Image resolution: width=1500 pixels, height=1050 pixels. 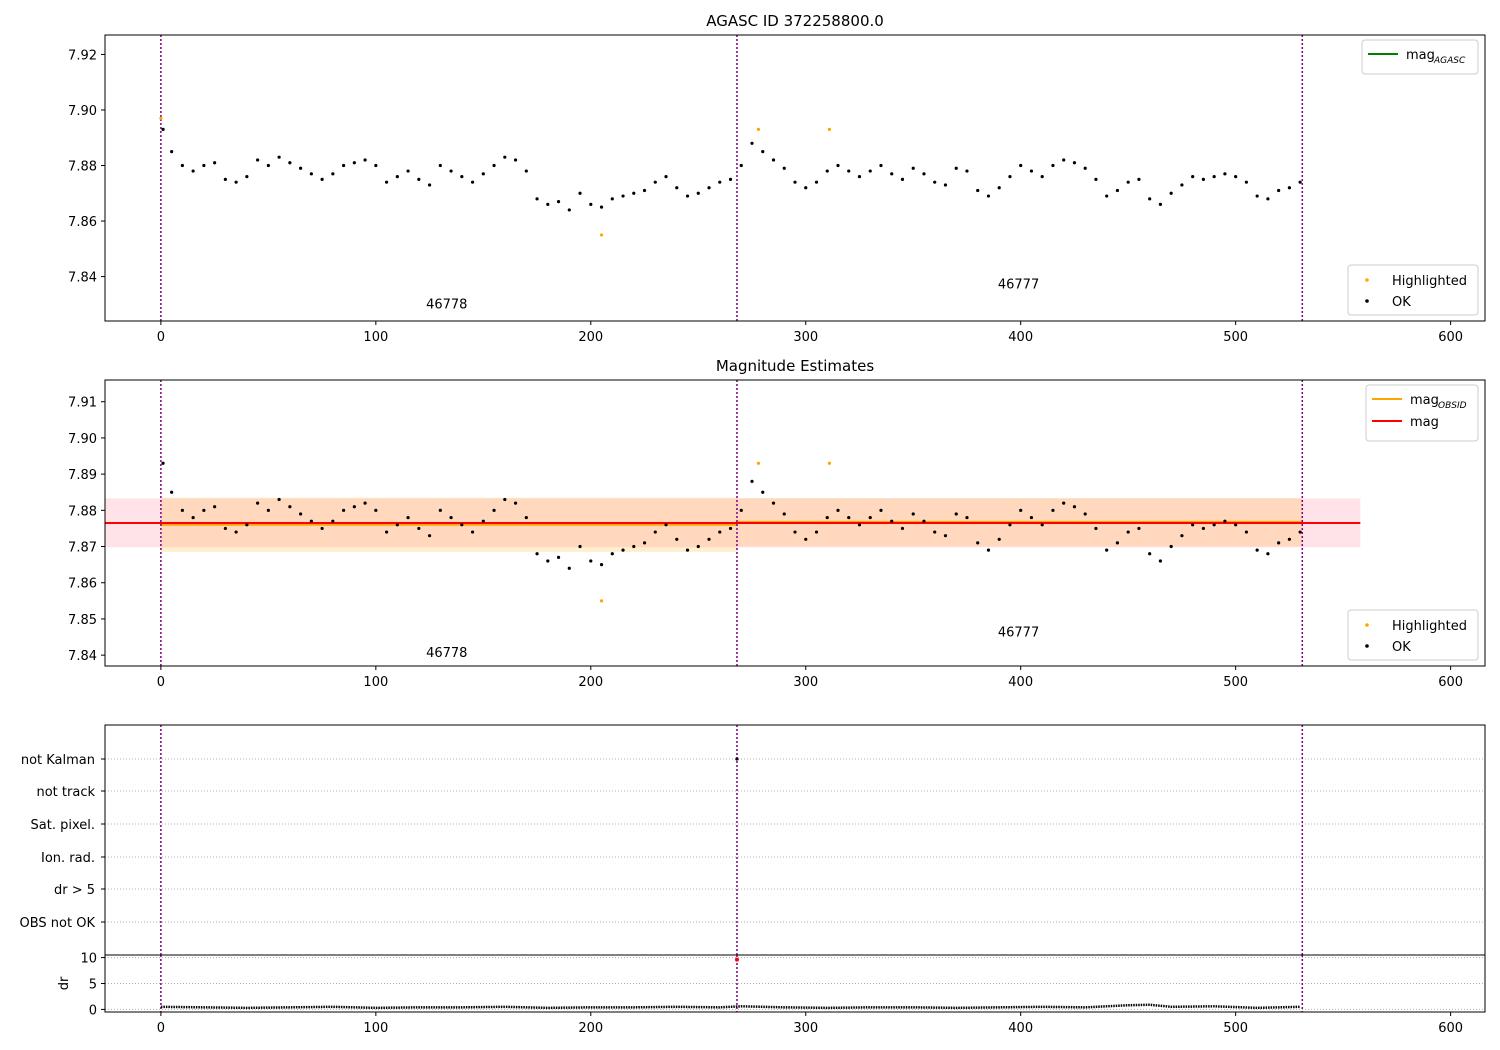 What do you see at coordinates (161, 337) in the screenshot?
I see `x-tick-label: 0` at bounding box center [161, 337].